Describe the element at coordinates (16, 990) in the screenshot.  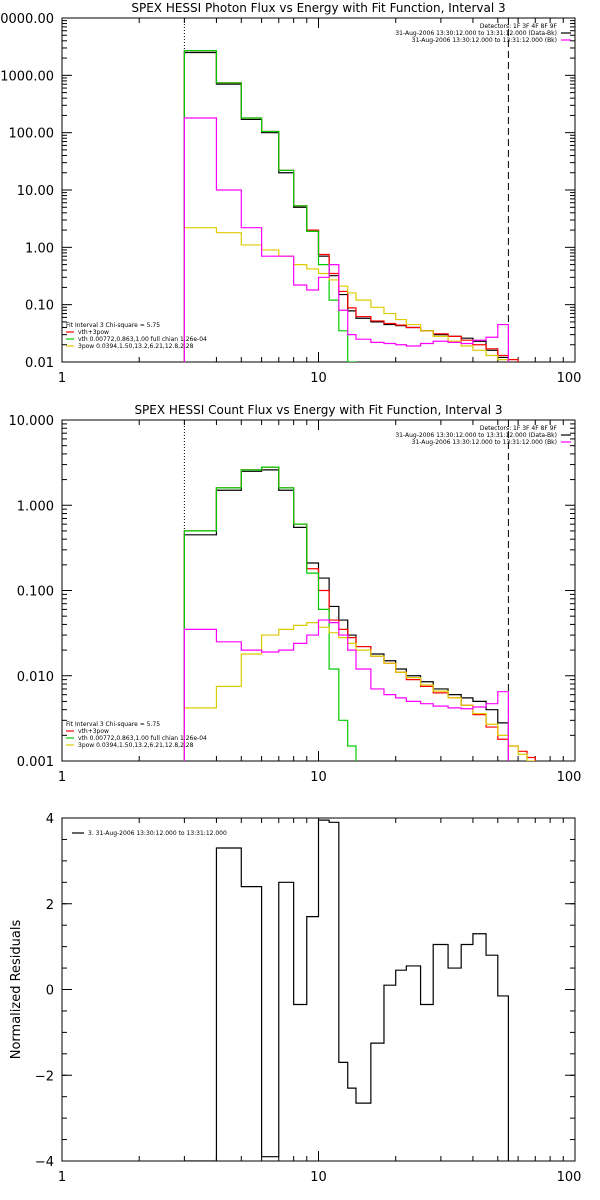
I see `y-axis-label: Normalized Residuals` at that location.